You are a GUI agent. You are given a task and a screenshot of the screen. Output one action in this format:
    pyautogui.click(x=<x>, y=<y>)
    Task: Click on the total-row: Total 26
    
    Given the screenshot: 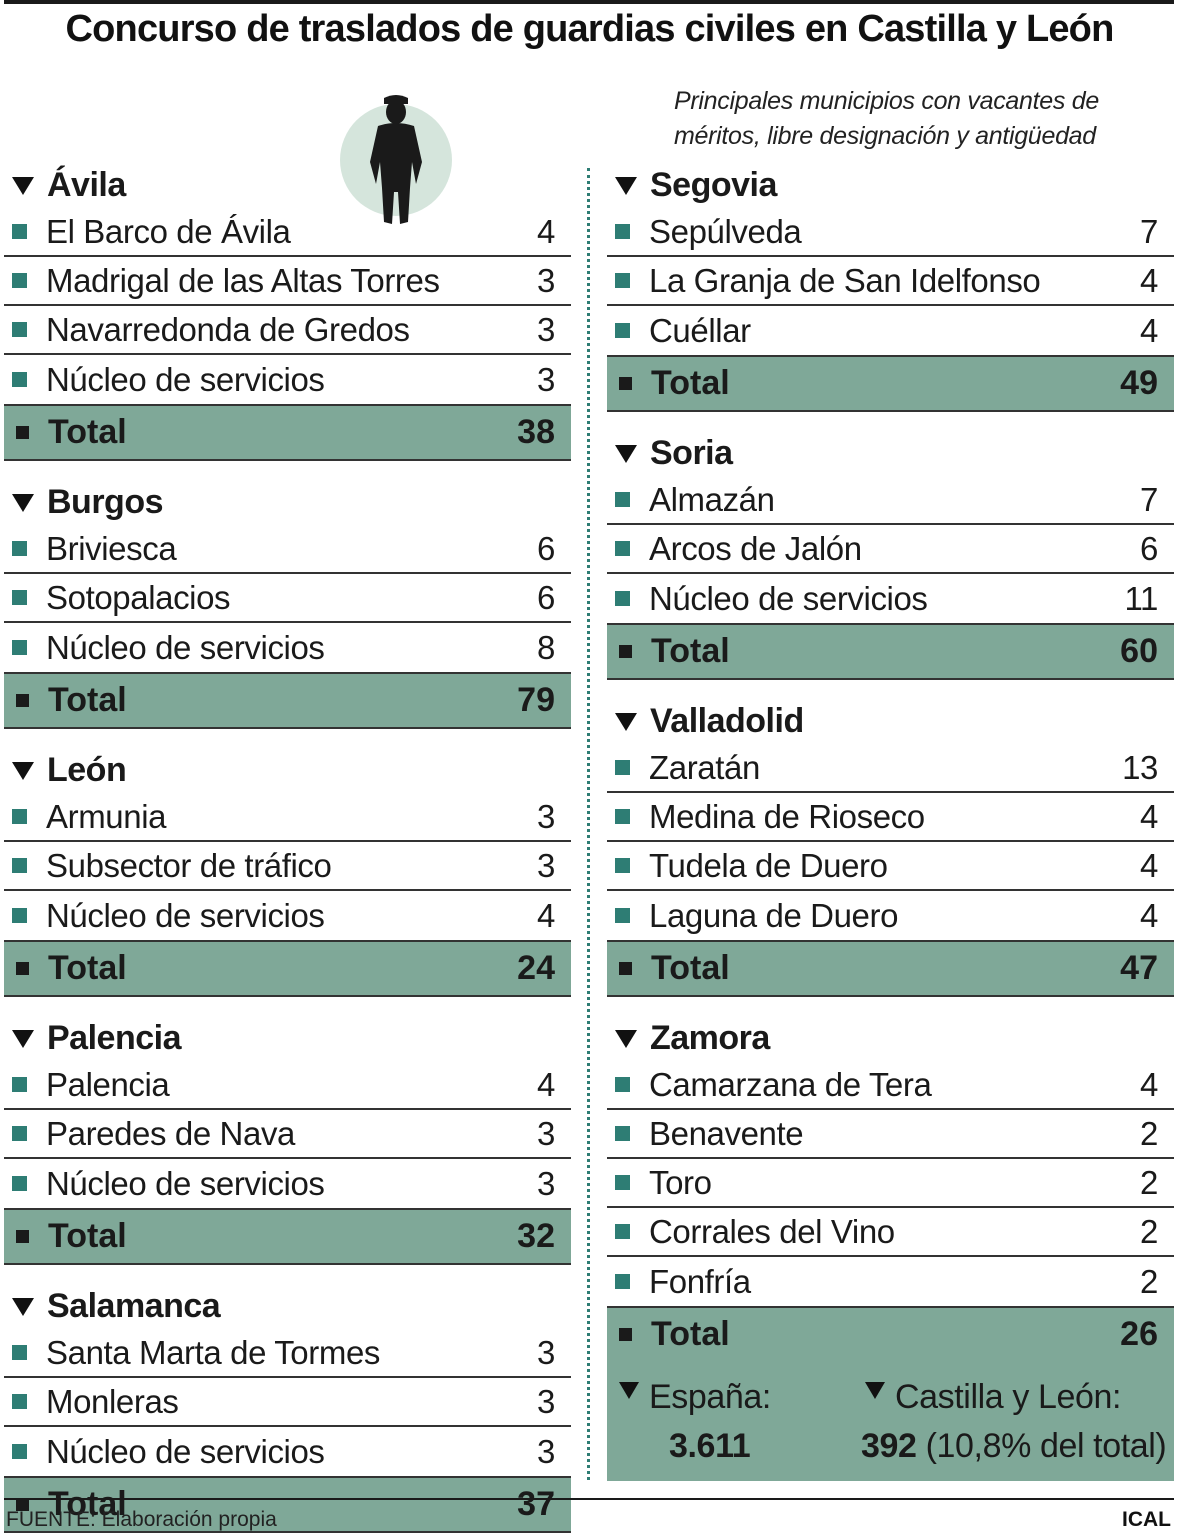 What is the action you would take?
    pyautogui.click(x=890, y=1334)
    